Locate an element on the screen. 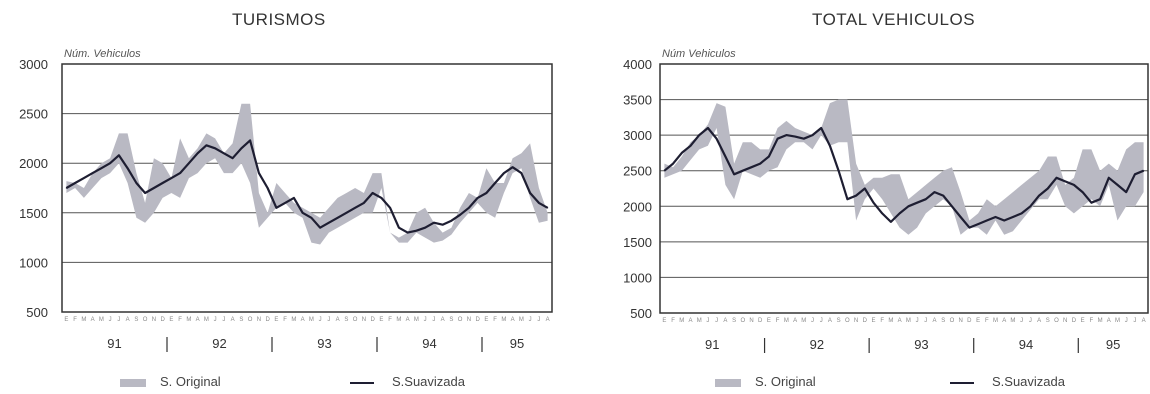  series-smoothed-line is located at coordinates (904, 177).